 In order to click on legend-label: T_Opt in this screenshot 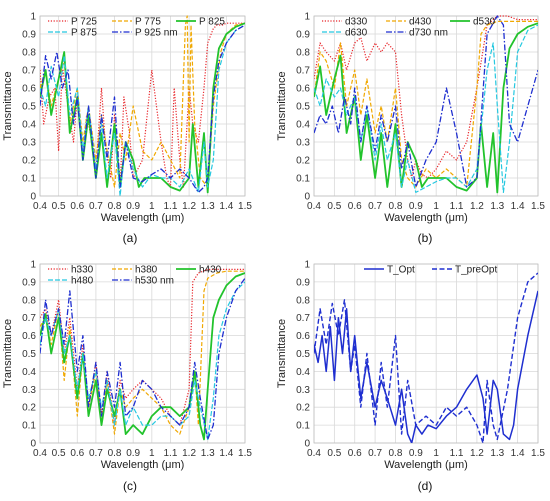, I will do `click(401, 270)`.